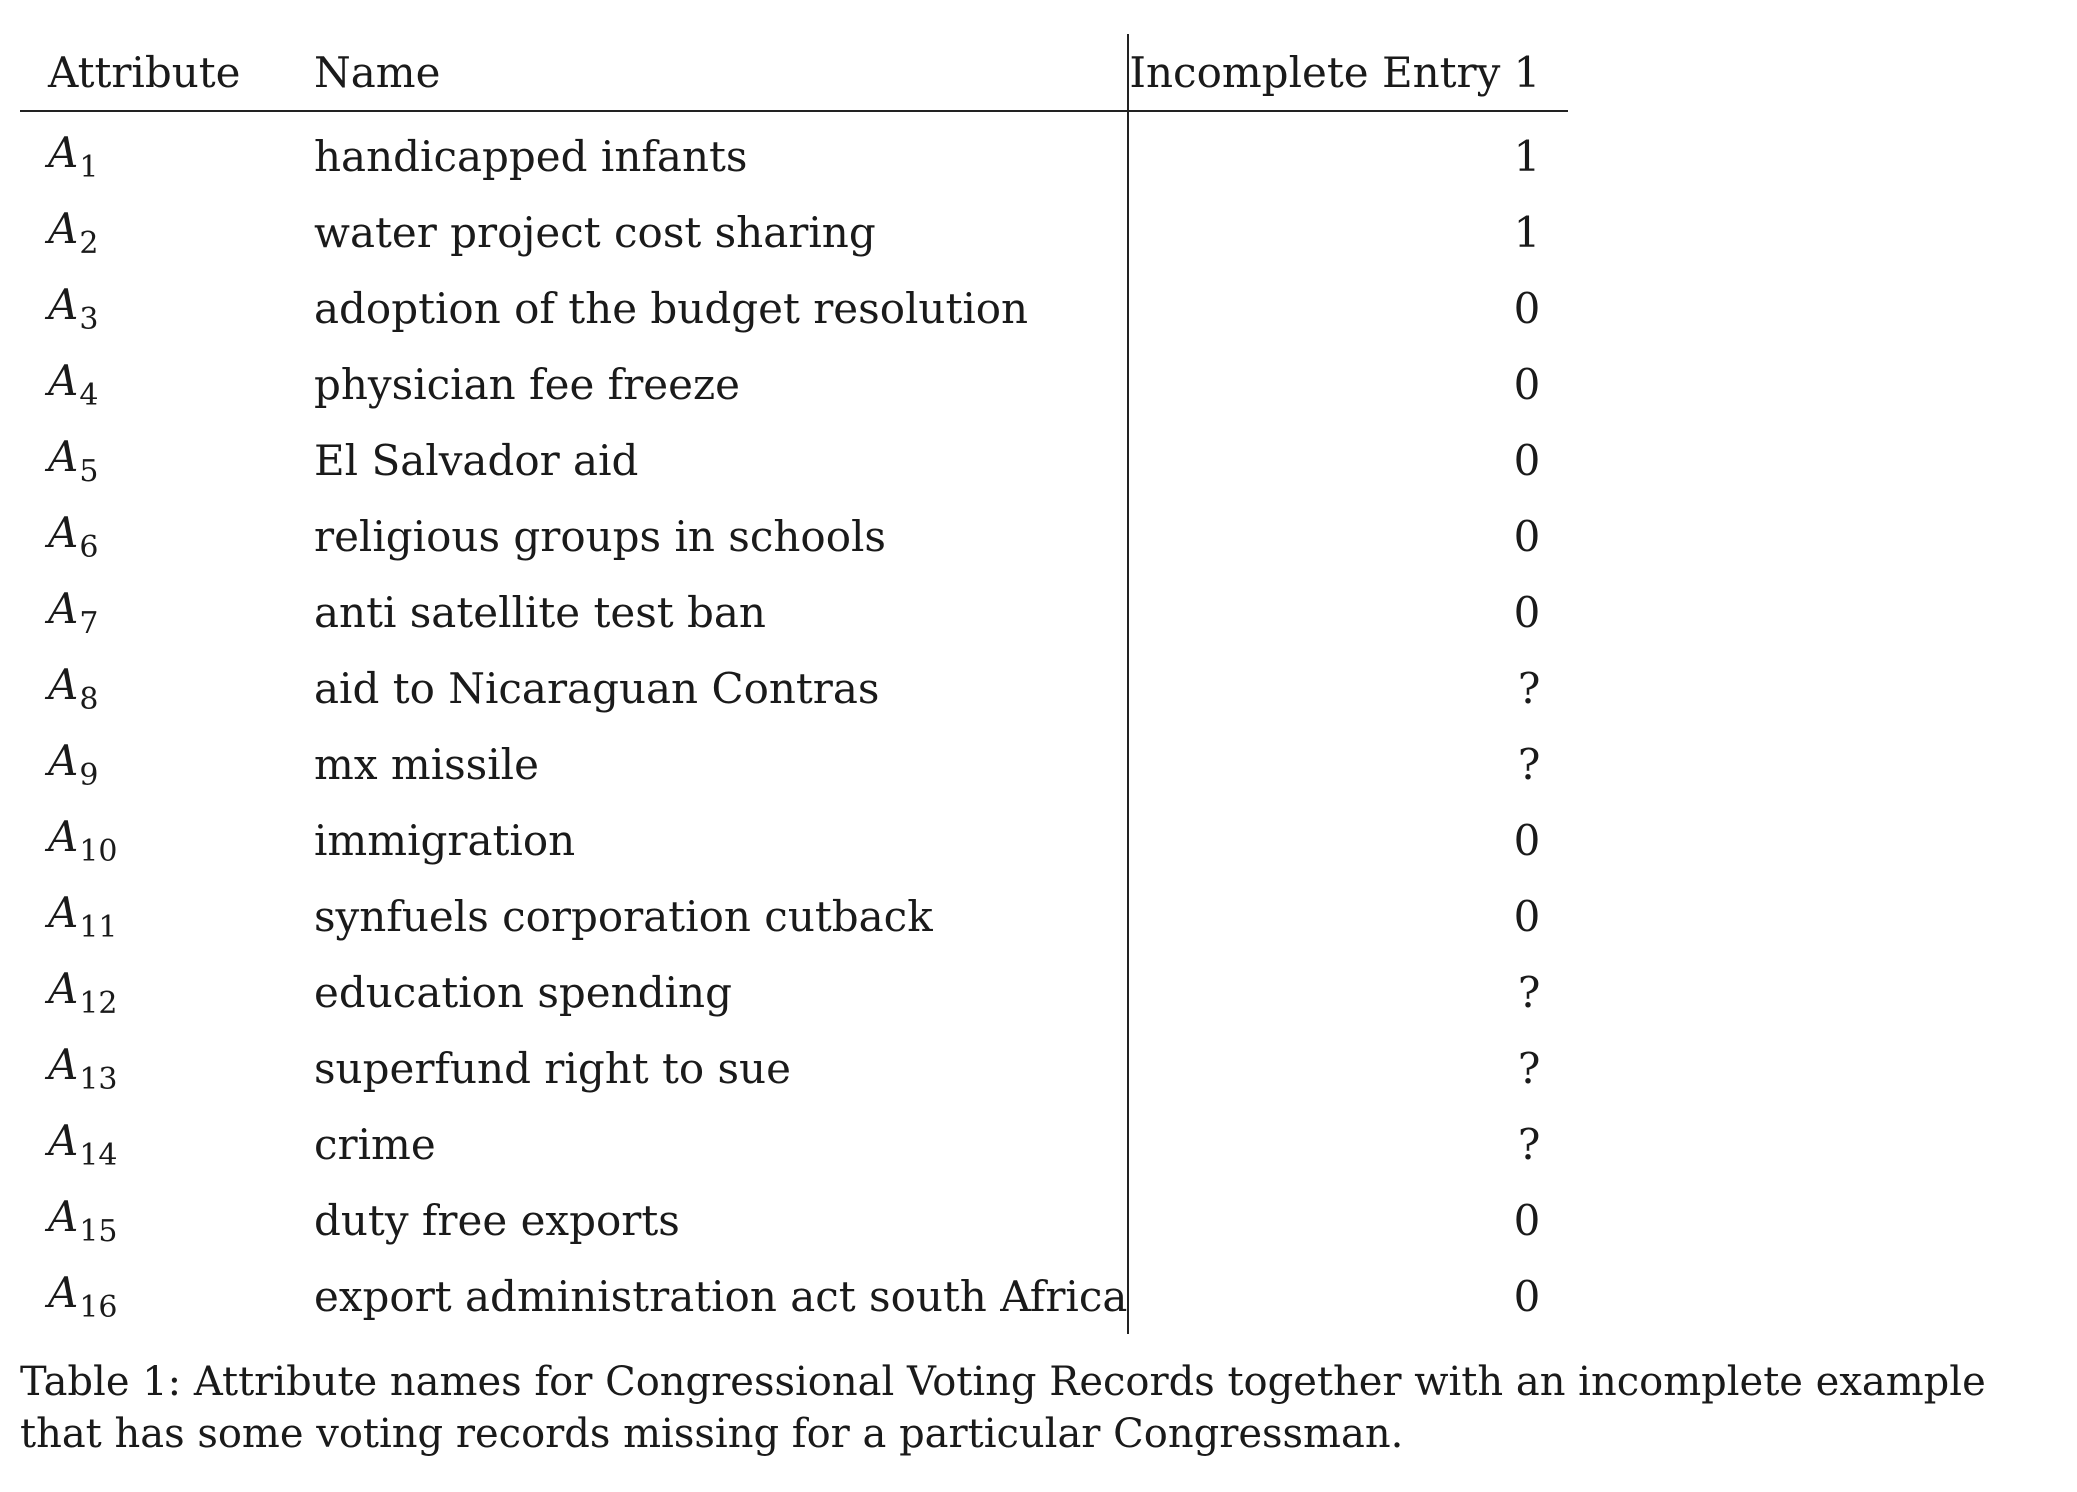  I want to click on name-cell: aid to Nicaraguan Contras, so click(597, 688).